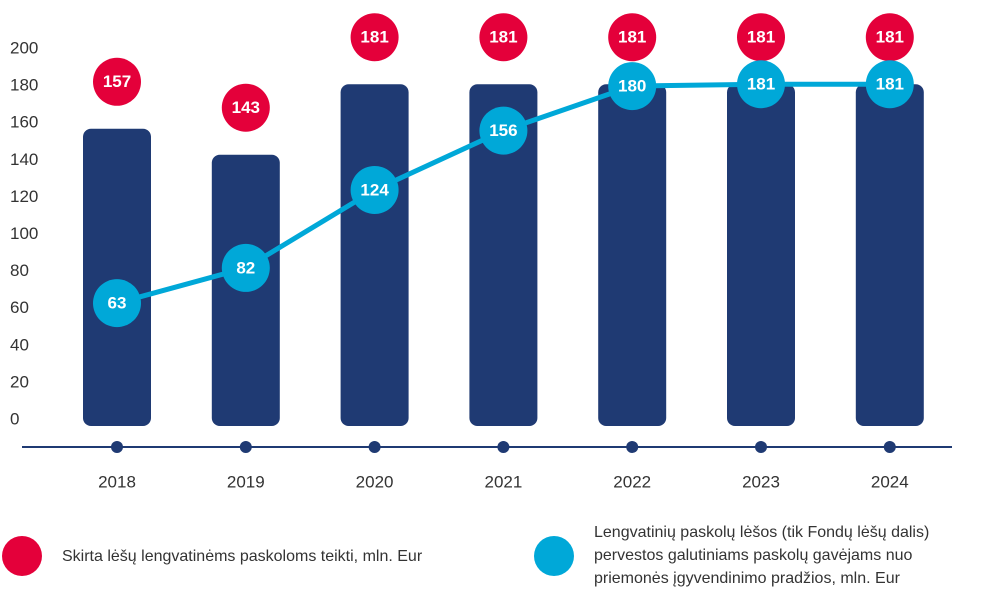 This screenshot has height=594, width=995. I want to click on value-label: 63, so click(117, 303).